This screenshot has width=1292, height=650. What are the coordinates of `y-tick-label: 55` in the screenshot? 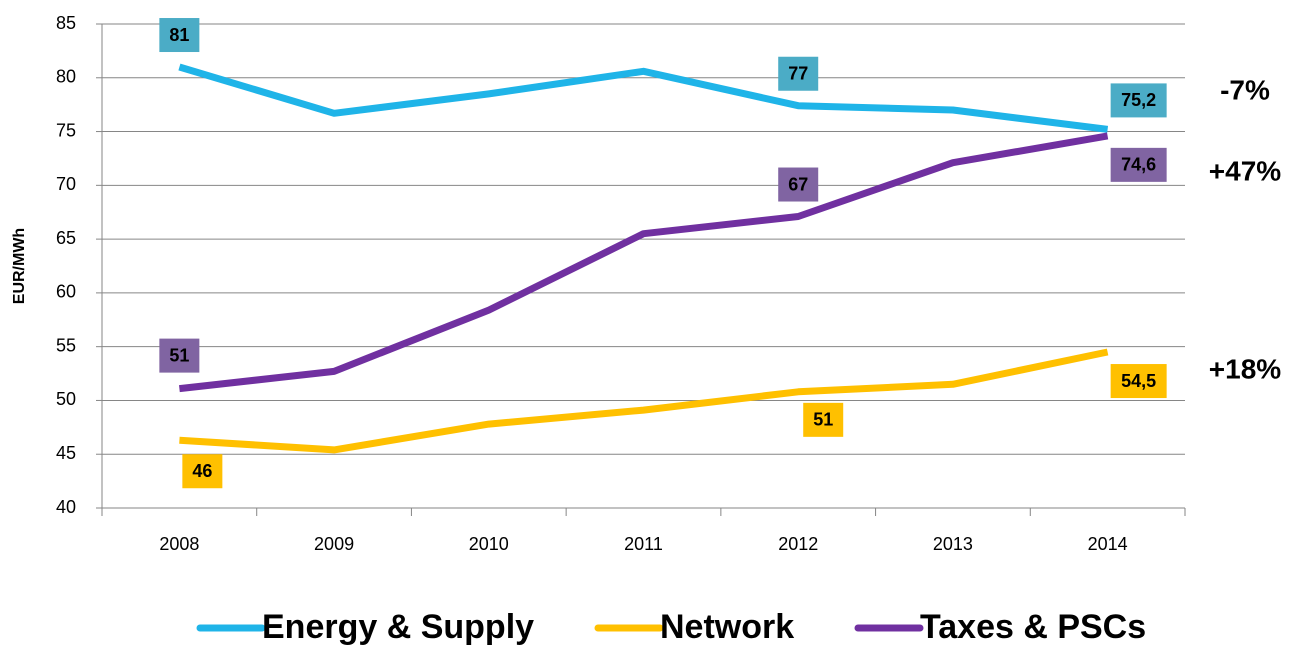 It's located at (66, 345).